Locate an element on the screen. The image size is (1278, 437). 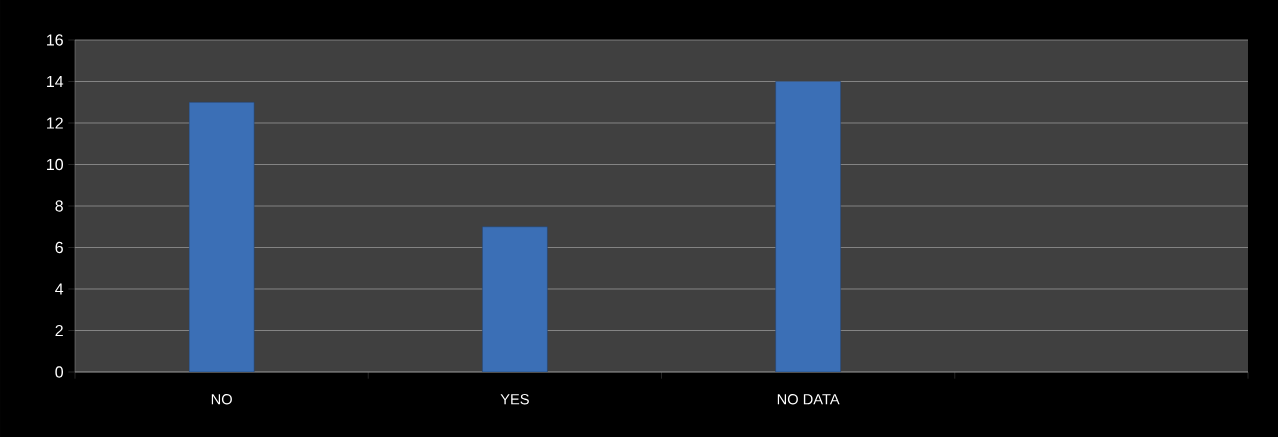
x-tick-label: NO DATA is located at coordinates (808, 399).